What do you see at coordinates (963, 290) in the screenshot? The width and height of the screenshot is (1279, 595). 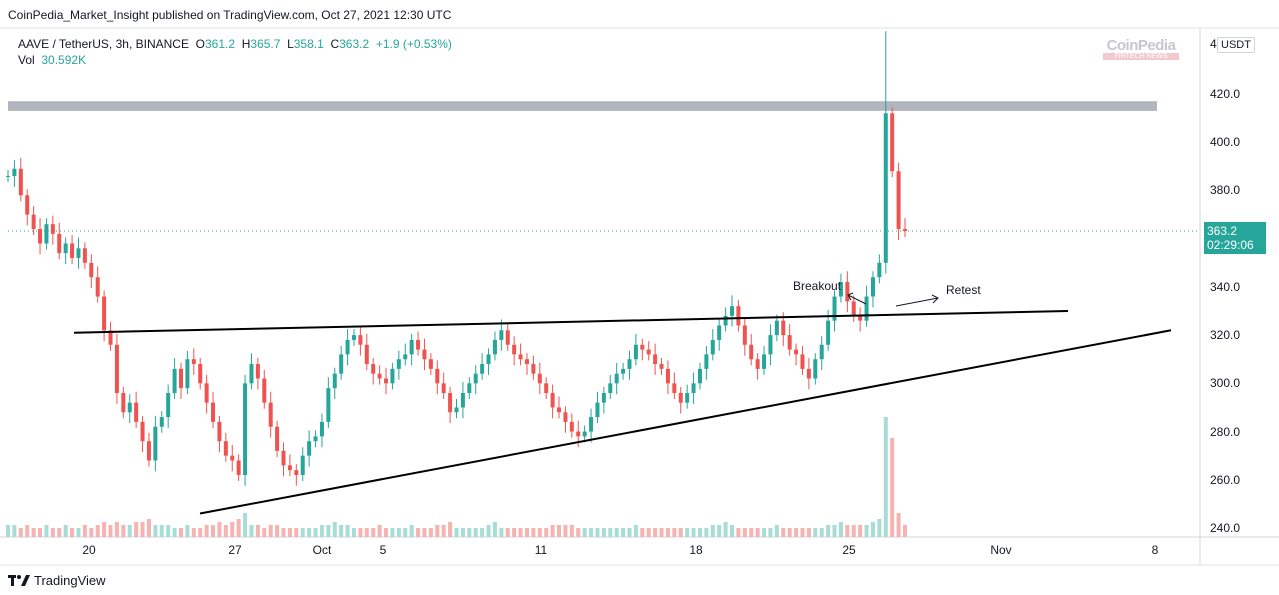 I see `retest-label: Retest` at bounding box center [963, 290].